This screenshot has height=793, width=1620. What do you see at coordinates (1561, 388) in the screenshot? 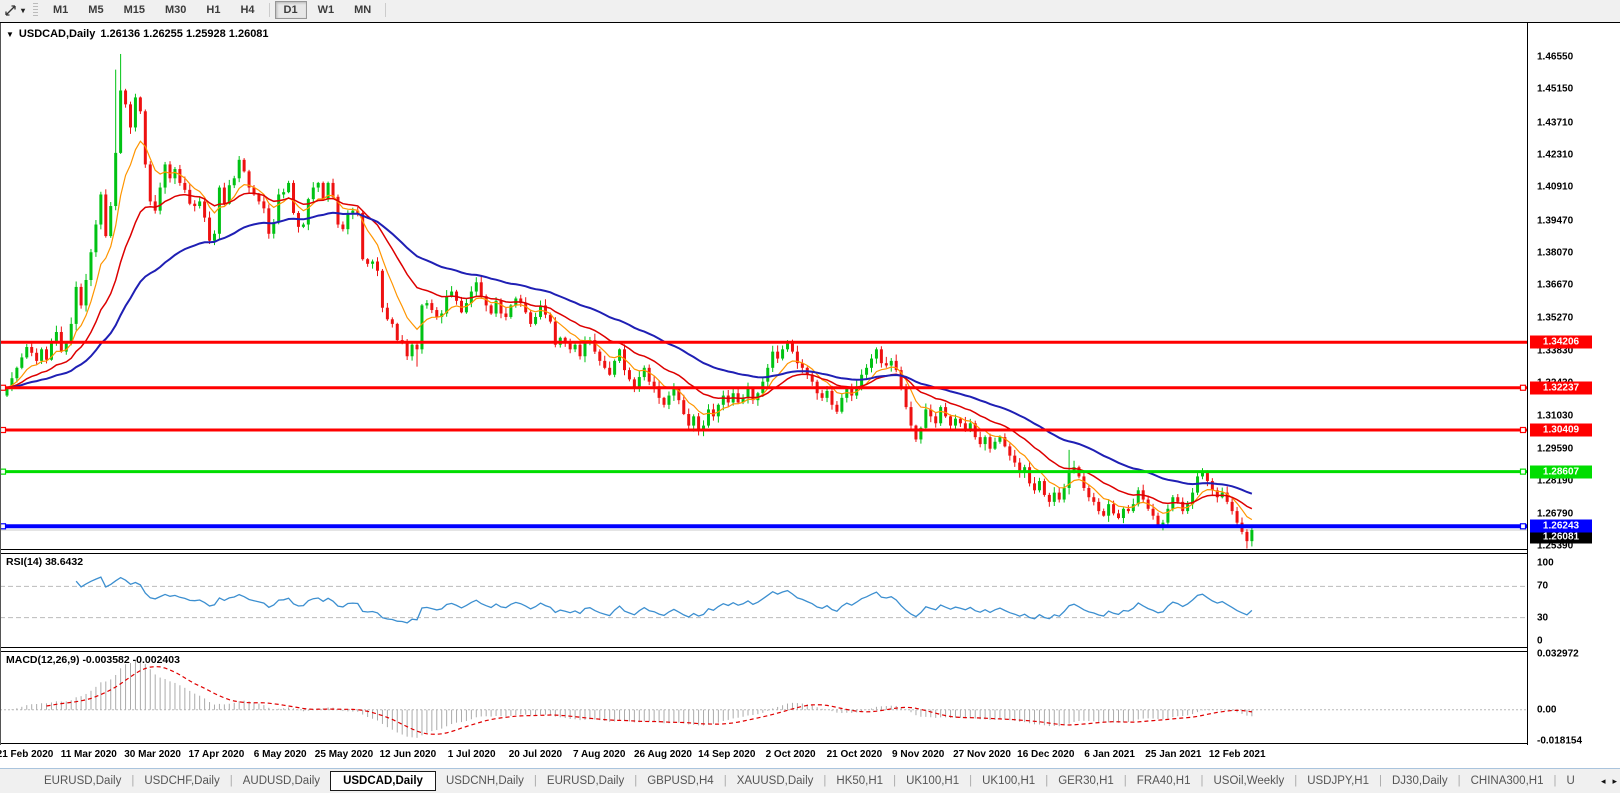
I see `level-price-box-1.32237: 1.32237` at bounding box center [1561, 388].